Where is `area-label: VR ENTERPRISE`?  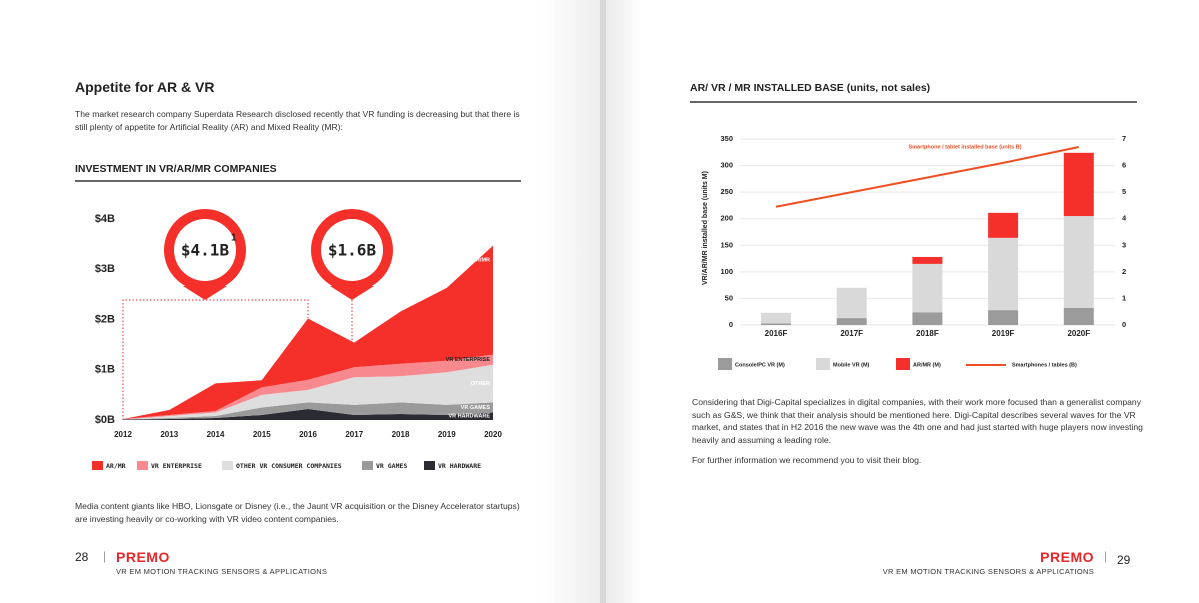
area-label: VR ENTERPRISE is located at coordinates (468, 360).